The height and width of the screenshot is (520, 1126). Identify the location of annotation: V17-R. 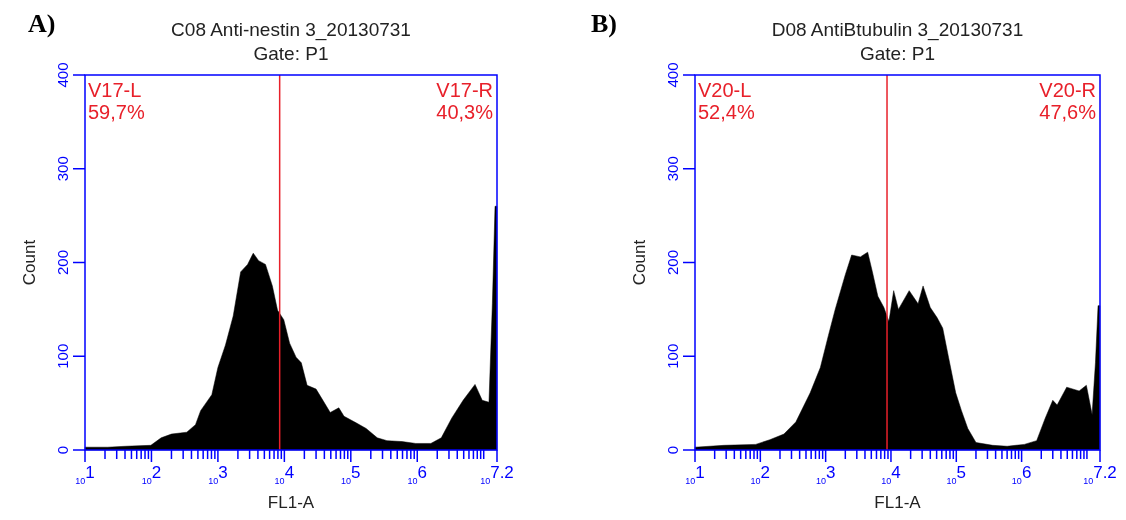
(464, 90).